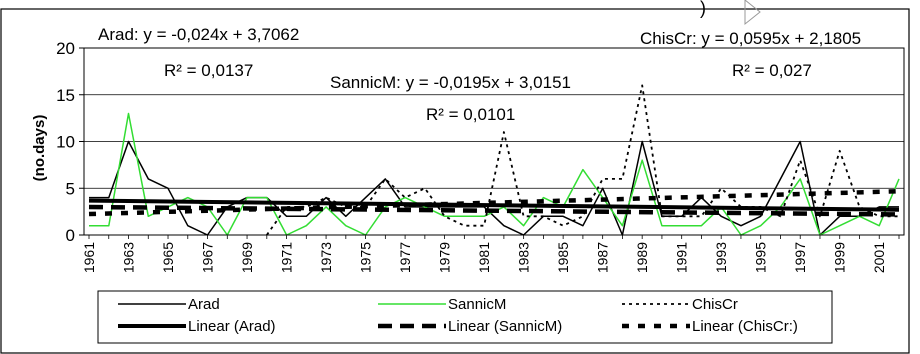  What do you see at coordinates (603, 257) in the screenshot?
I see `x-tick-1987: 1987` at bounding box center [603, 257].